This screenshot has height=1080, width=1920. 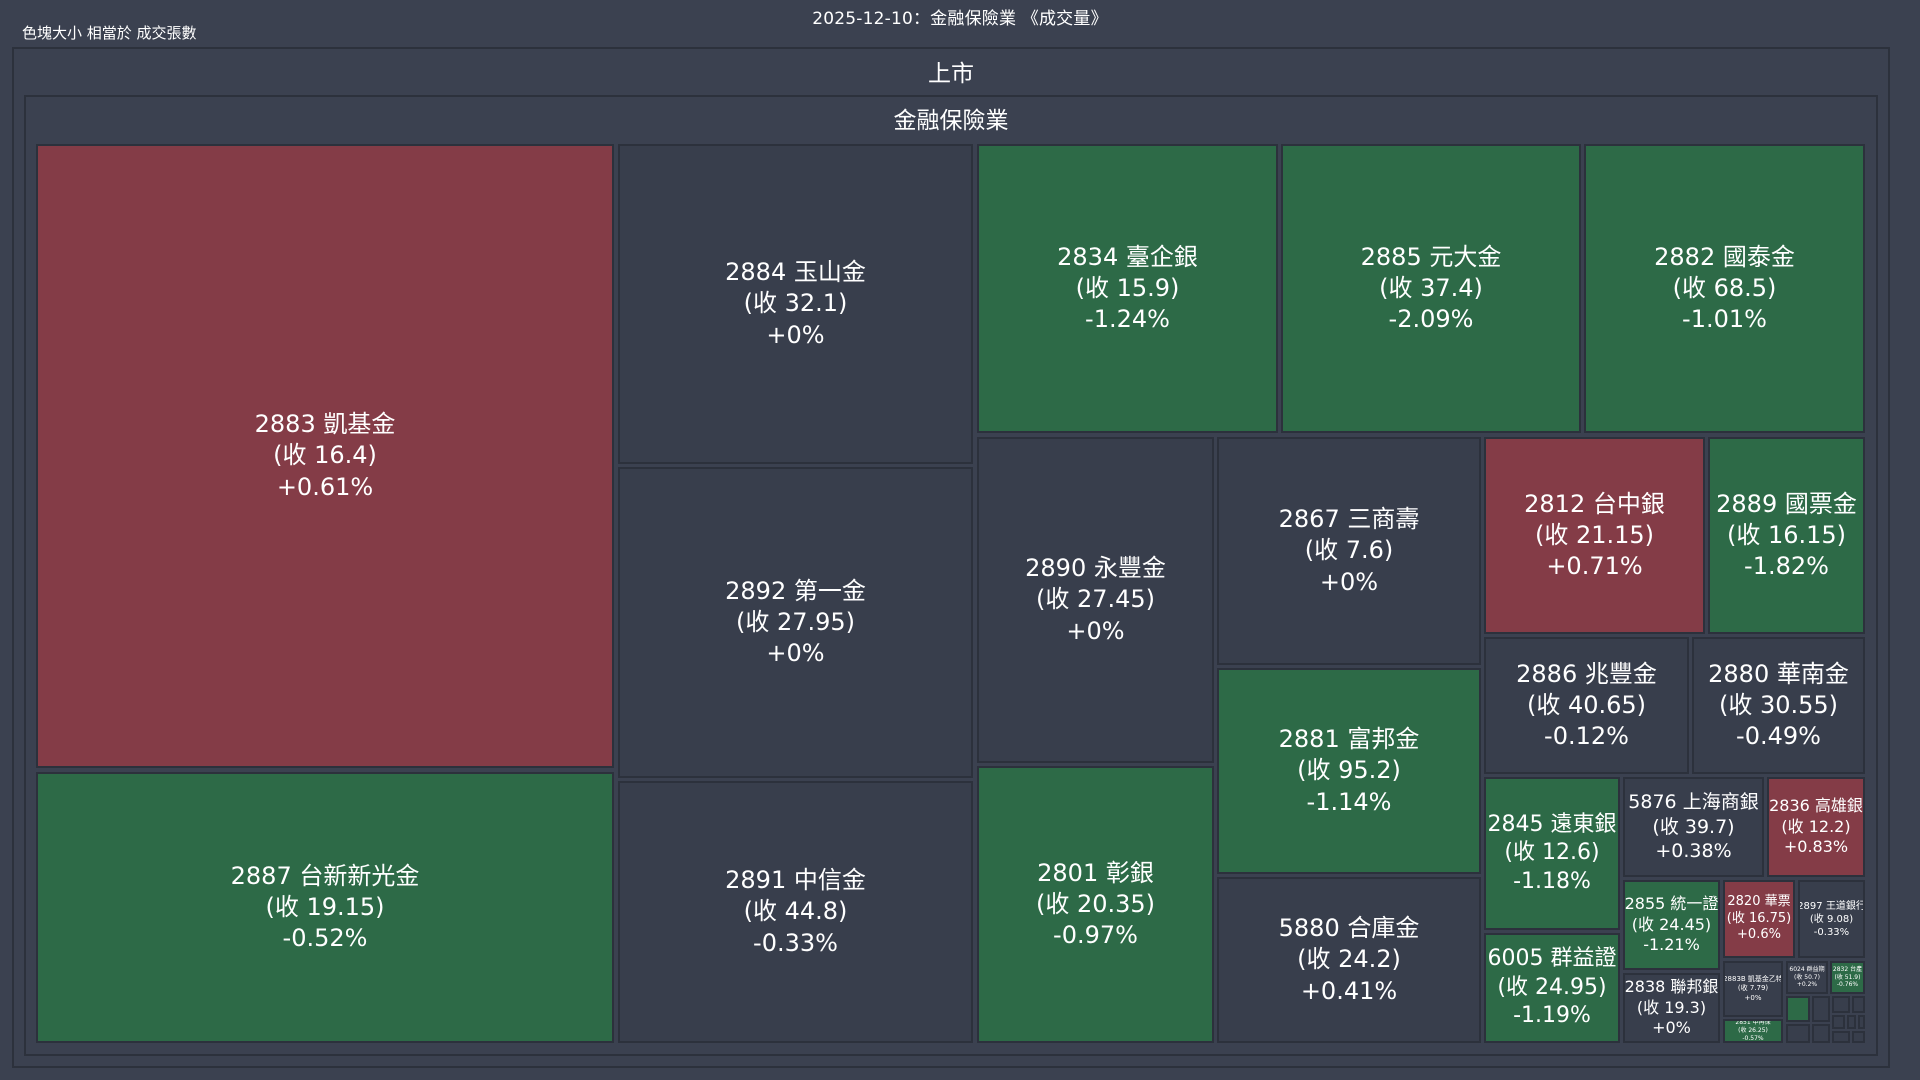 What do you see at coordinates (1552, 988) in the screenshot?
I see `treemap-tile-6005: 6005 群益證 (收 24.95) -1.19%` at bounding box center [1552, 988].